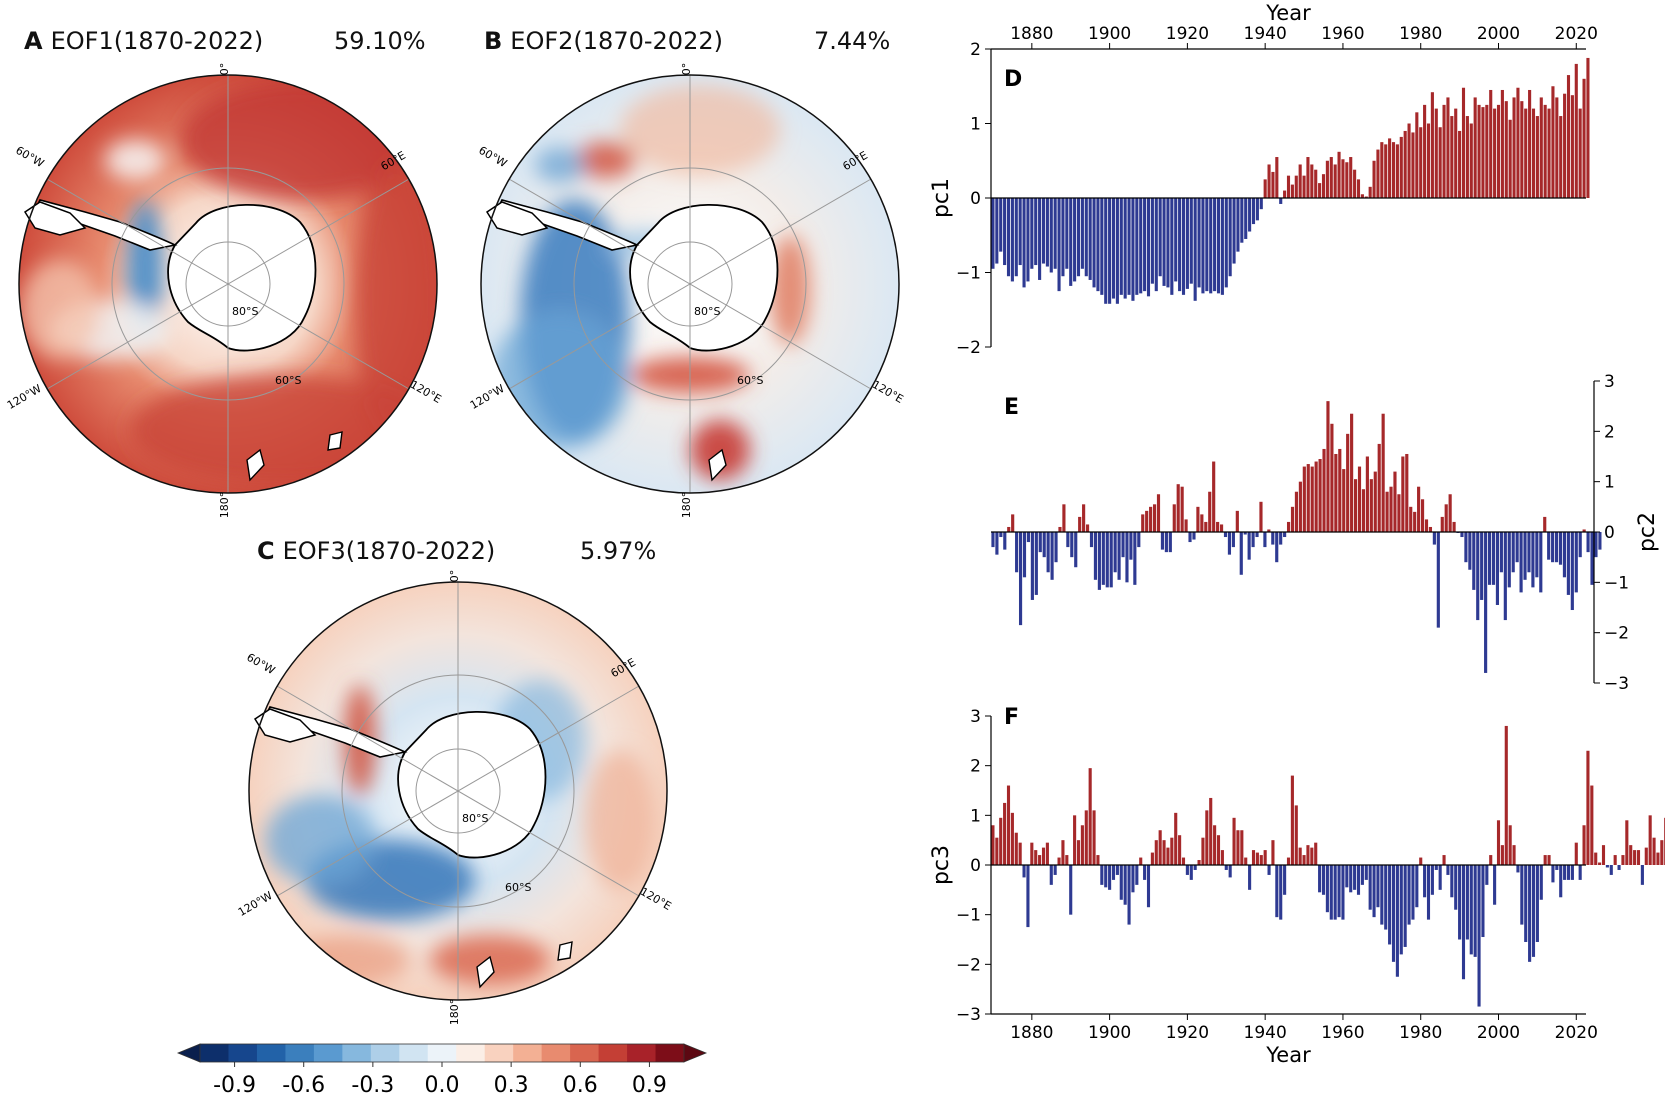 The height and width of the screenshot is (1102, 1665). What do you see at coordinates (372, 1085) in the screenshot?
I see `colorbar-tick-label: -0.3` at bounding box center [372, 1085].